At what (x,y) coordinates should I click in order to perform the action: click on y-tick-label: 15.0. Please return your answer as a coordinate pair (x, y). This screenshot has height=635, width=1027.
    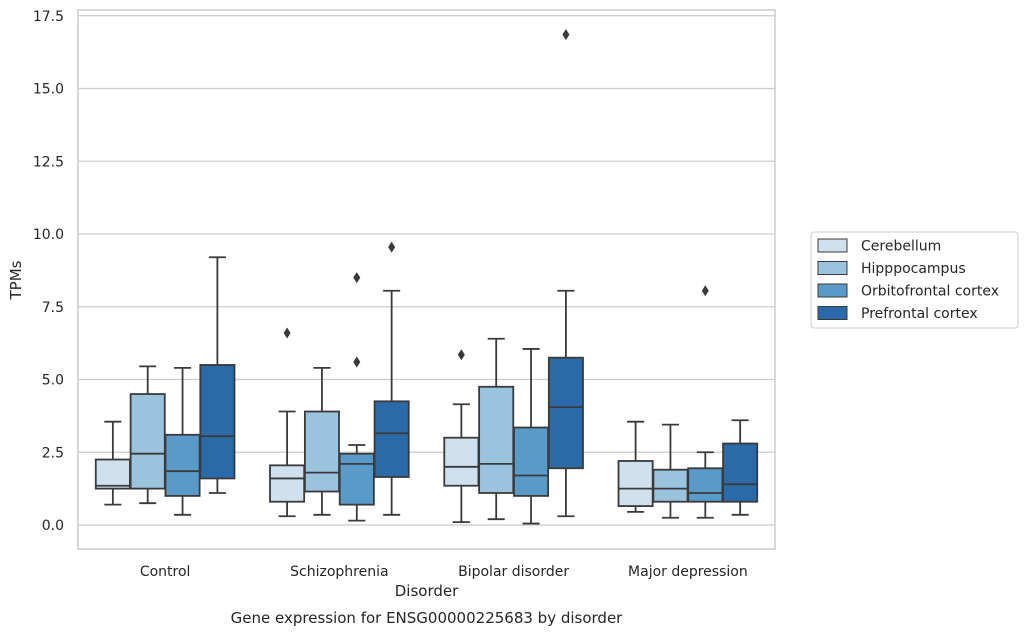
    Looking at the image, I should click on (48, 90).